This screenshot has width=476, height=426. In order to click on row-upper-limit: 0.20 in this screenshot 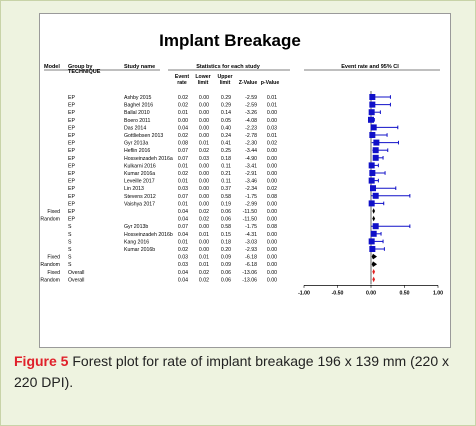, I will do `click(226, 250)`.